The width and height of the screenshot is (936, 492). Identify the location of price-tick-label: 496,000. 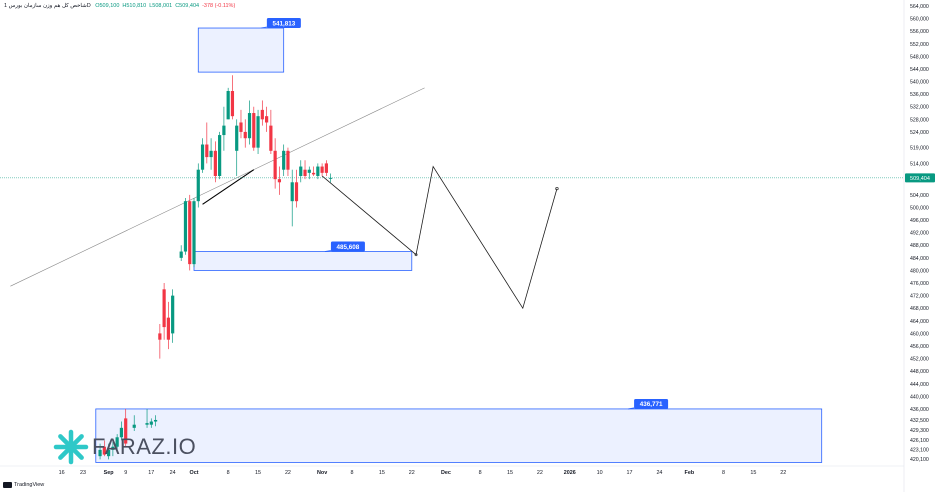
(919, 221).